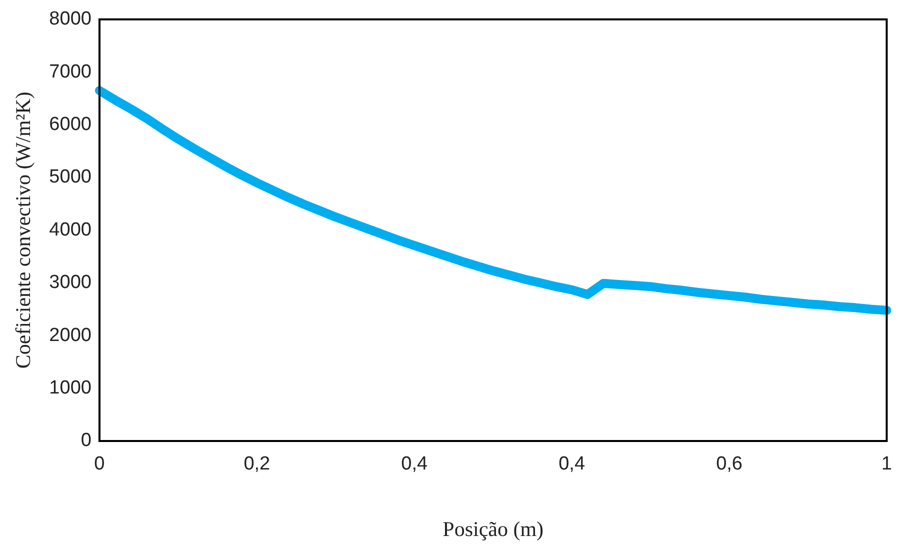 This screenshot has height=551, width=904. Describe the element at coordinates (86, 441) in the screenshot. I see `y-tick-label: 0` at that location.